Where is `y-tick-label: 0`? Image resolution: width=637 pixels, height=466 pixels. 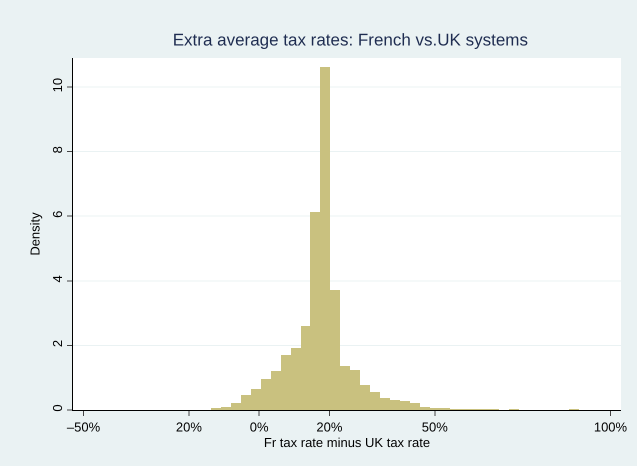 y-tick-label: 0 is located at coordinates (57, 408).